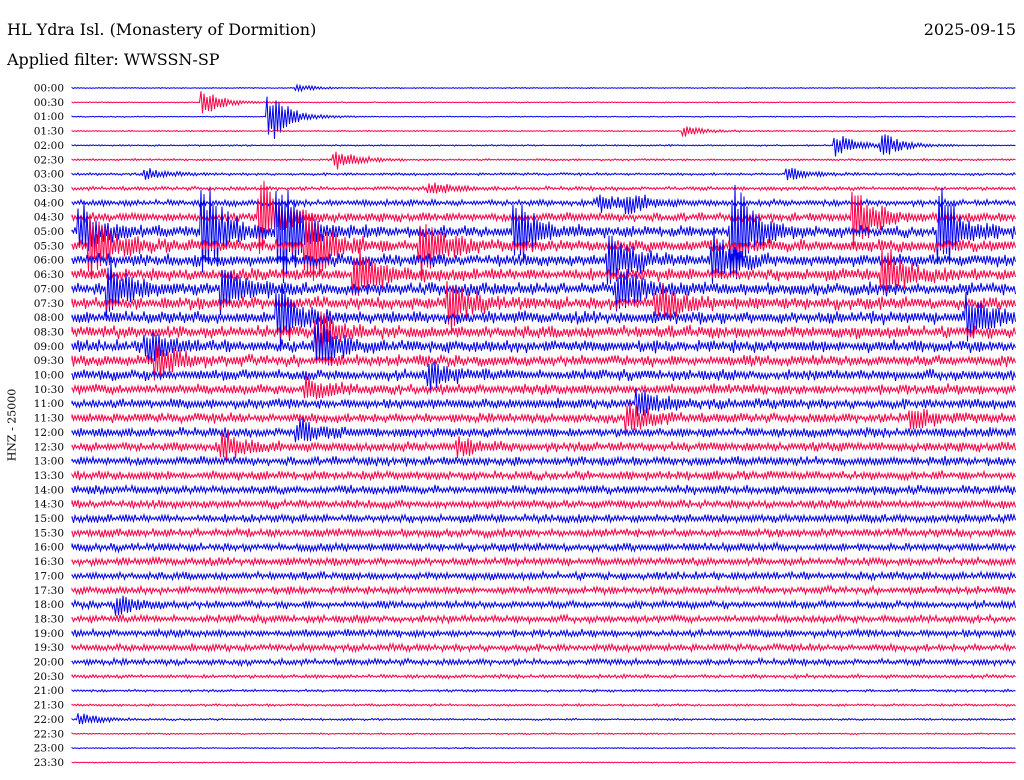 This screenshot has width=1024, height=780. What do you see at coordinates (543, 662) in the screenshot?
I see `trace-2000` at bounding box center [543, 662].